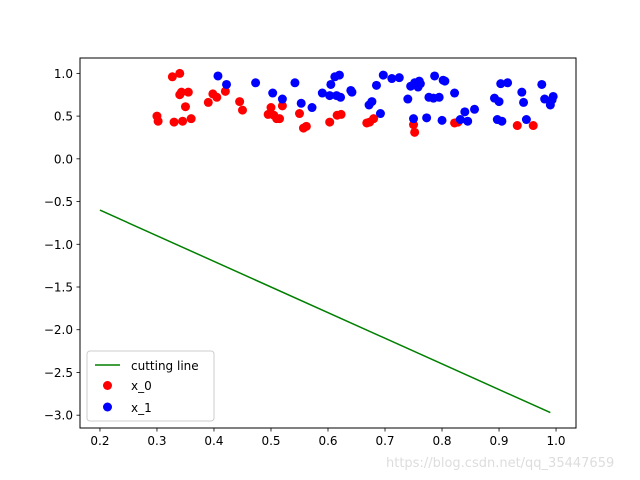  I want to click on y-axis: 1.0 0.5 0.0 −0.5 −1.0 −1.5 −2.0 −2.5 −3.0, so click(62, 245).